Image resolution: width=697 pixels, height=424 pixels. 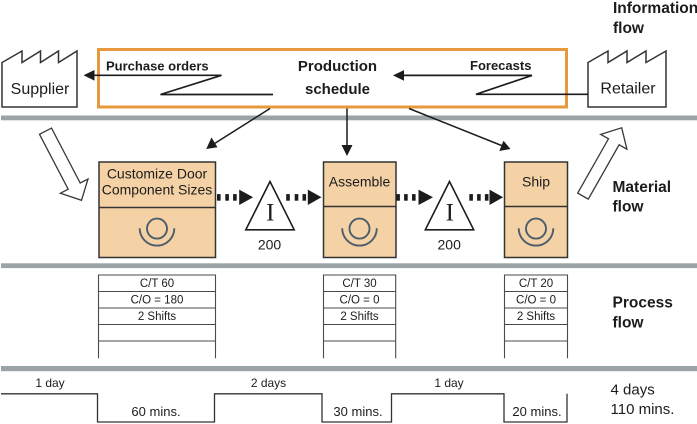 What do you see at coordinates (642, 187) in the screenshot?
I see `svg-text: Material` at bounding box center [642, 187].